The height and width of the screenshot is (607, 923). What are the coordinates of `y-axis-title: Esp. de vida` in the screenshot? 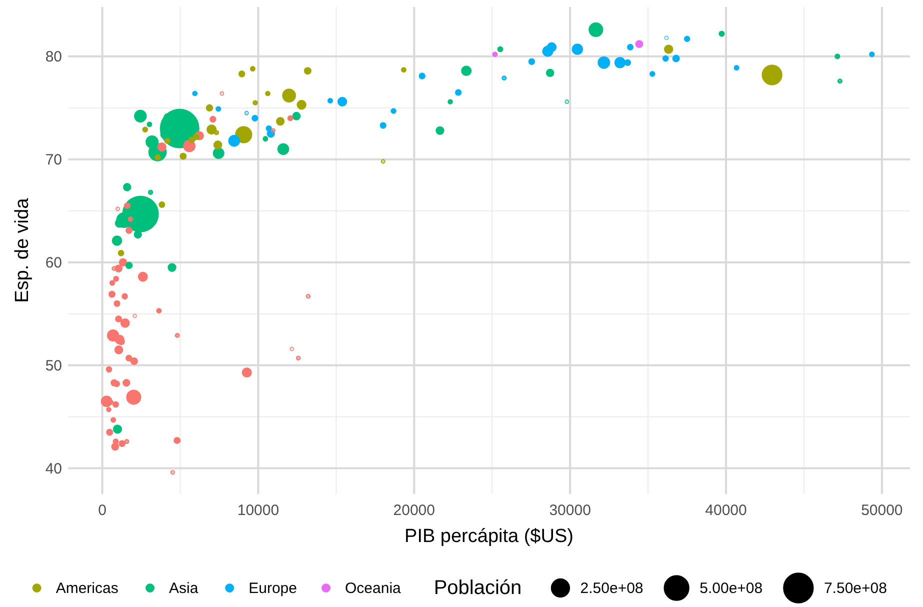 It's located at (22, 250).